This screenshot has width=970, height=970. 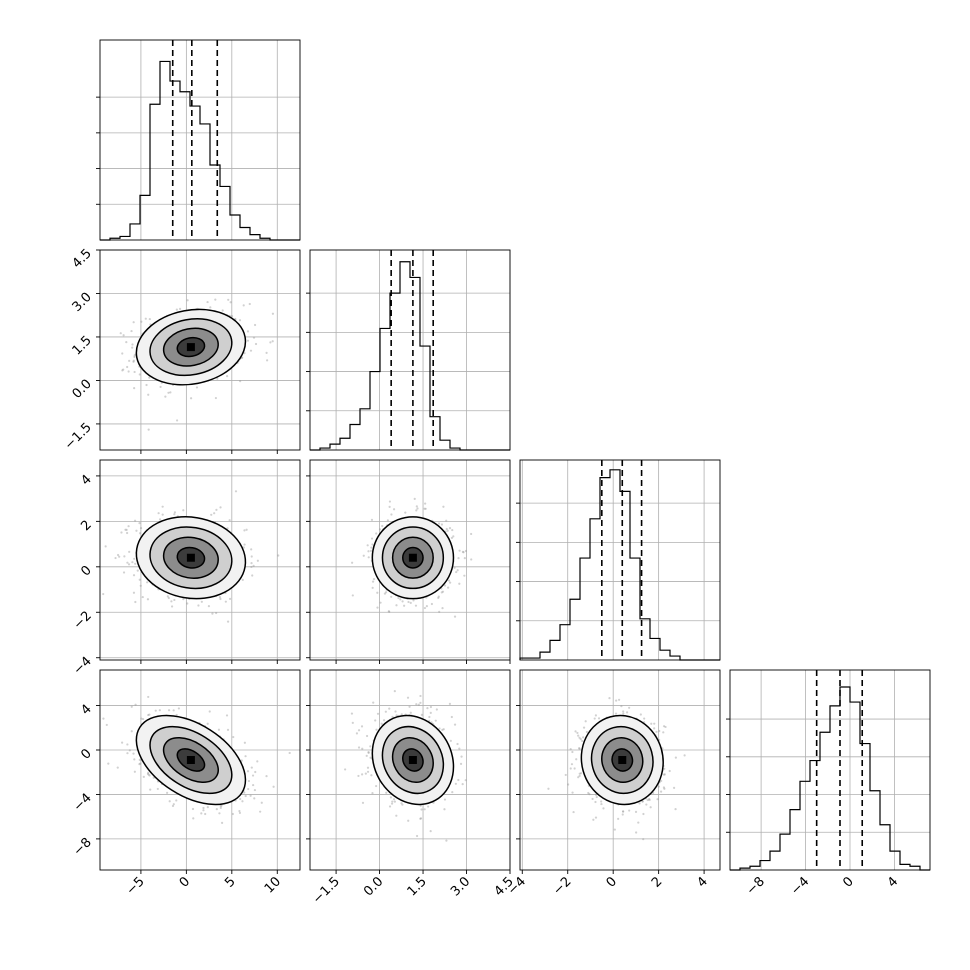 I want to click on panel-frame, so click(x=620, y=560).